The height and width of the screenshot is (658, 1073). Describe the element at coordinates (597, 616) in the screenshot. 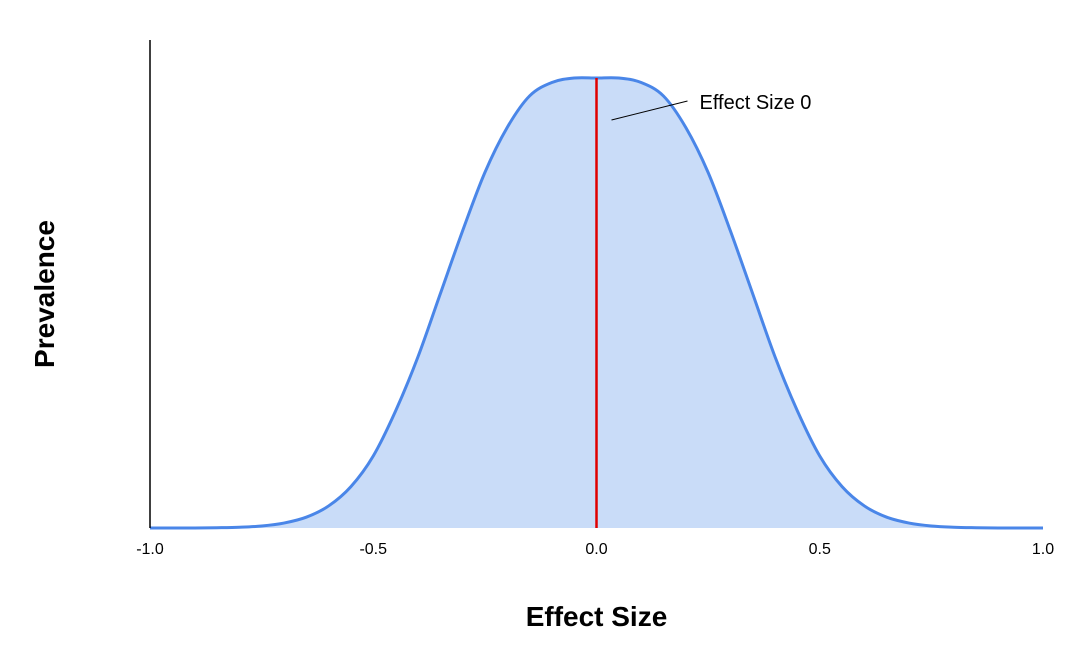

I see `x-axis-title: Effect Size` at that location.